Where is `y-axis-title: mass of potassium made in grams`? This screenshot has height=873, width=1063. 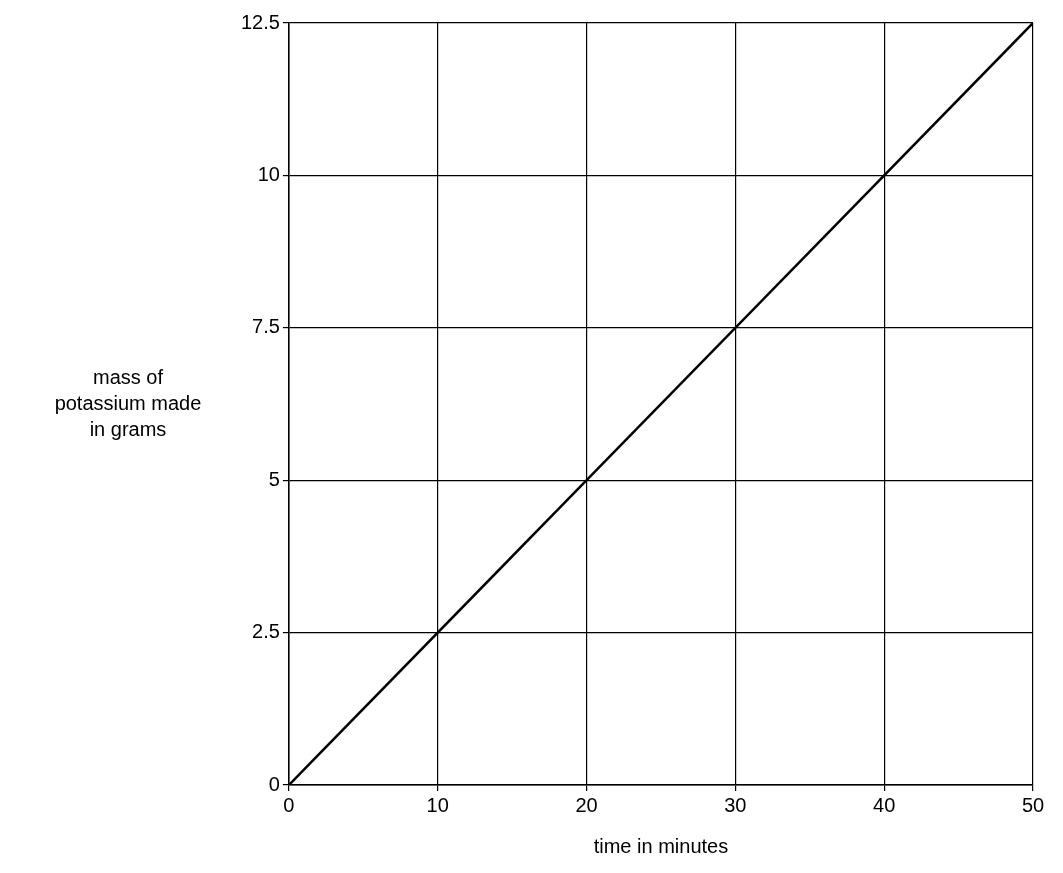
y-axis-title: mass of potassium made in grams is located at coordinates (128, 402).